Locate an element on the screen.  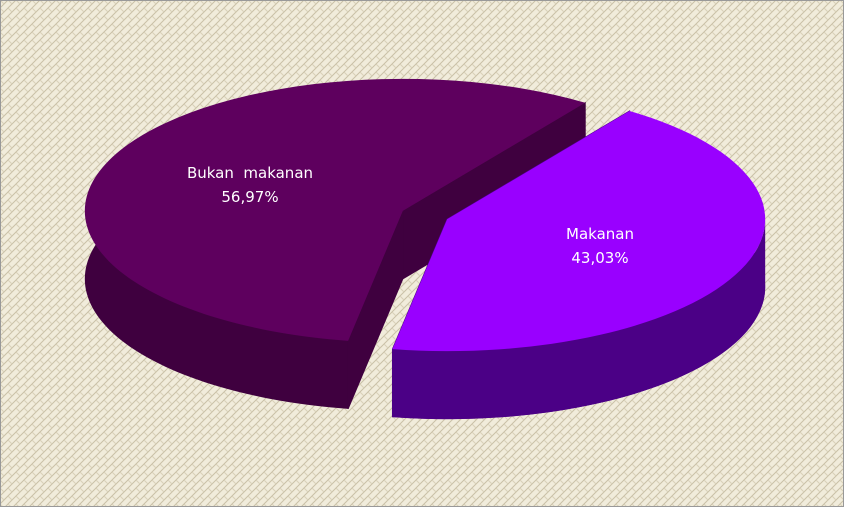
slice-value-label: 56,97% is located at coordinates (249, 197).